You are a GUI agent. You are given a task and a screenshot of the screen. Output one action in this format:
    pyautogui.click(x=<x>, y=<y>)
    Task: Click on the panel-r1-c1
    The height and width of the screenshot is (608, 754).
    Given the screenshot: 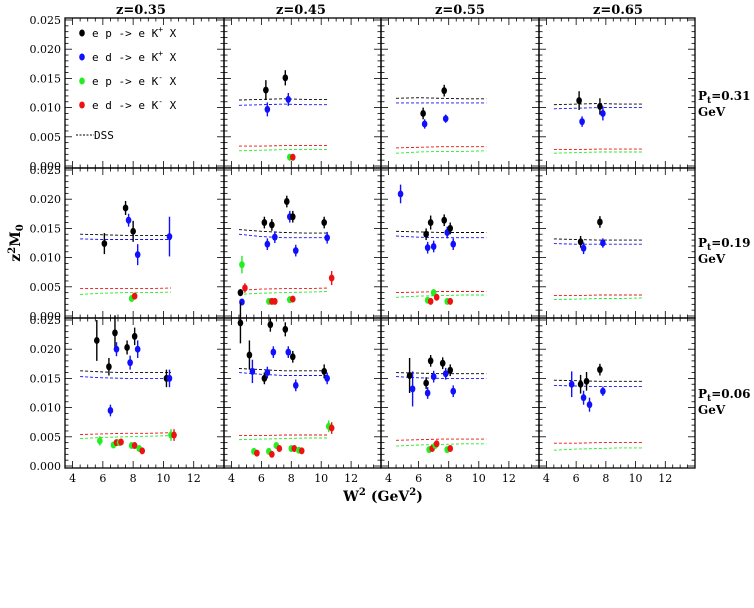 What is the action you would take?
    pyautogui.click(x=302, y=243)
    